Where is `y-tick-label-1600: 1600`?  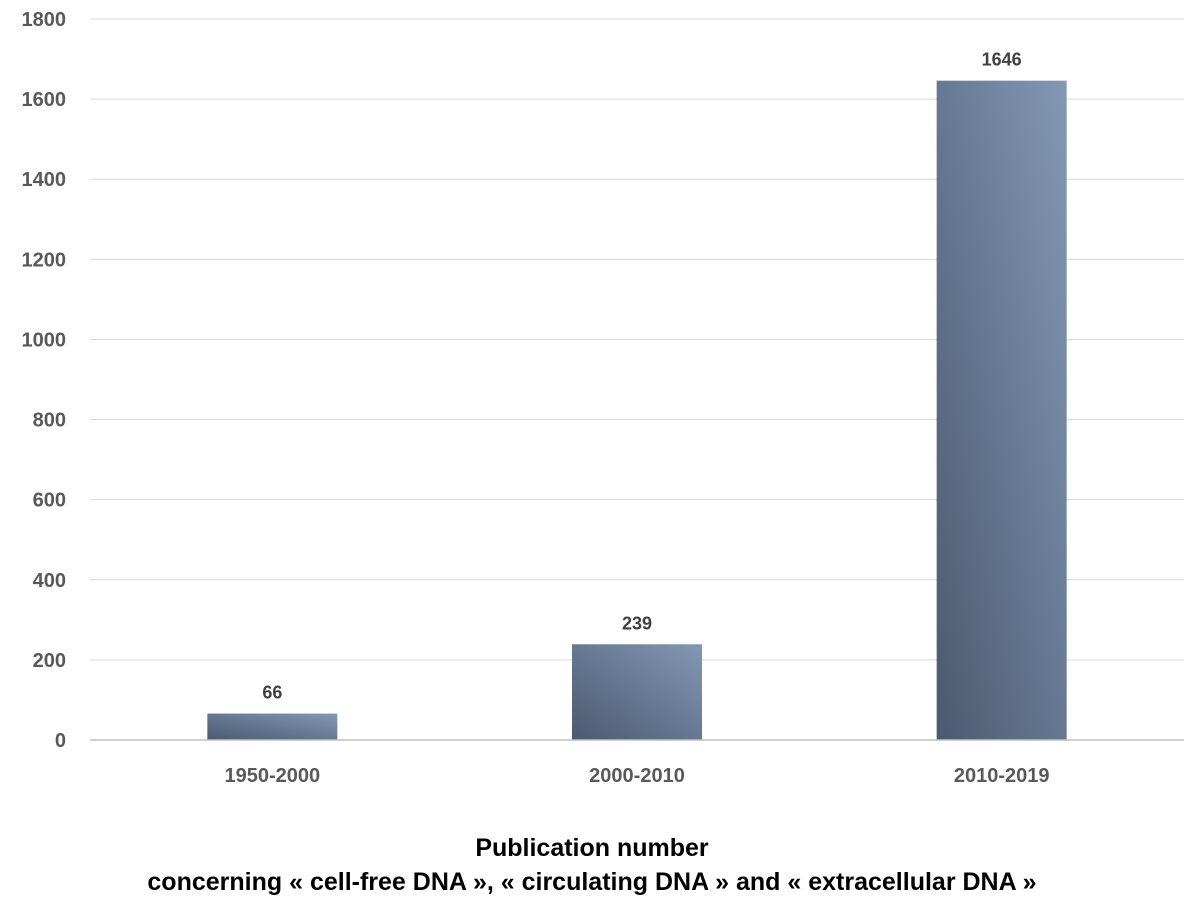 y-tick-label-1600: 1600 is located at coordinates (44, 100).